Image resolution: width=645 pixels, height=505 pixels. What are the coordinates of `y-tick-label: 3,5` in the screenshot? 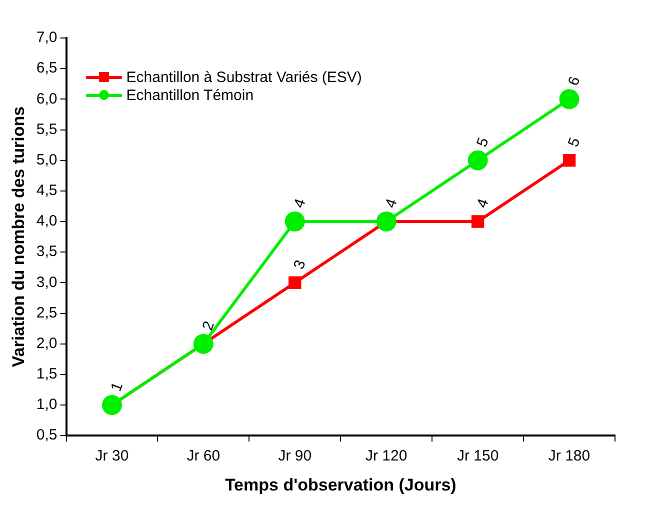 It's located at (47, 251).